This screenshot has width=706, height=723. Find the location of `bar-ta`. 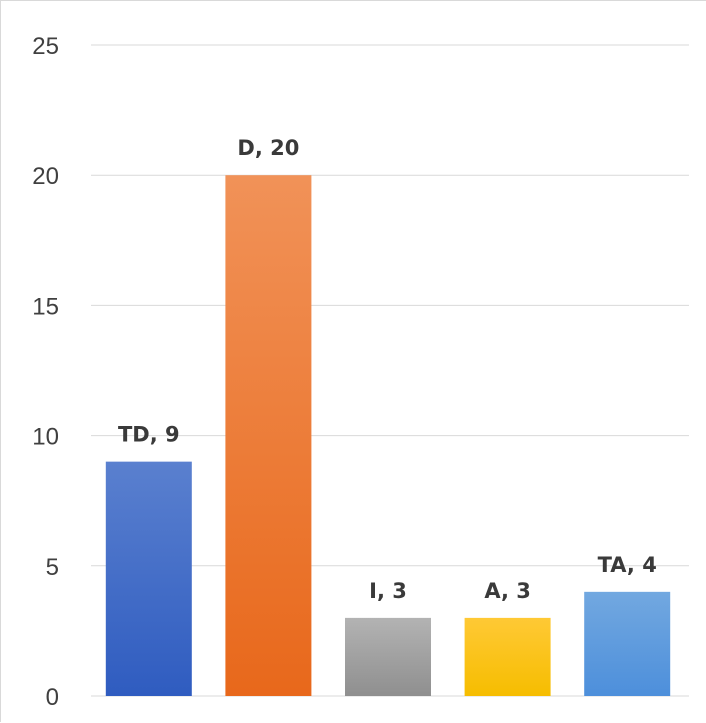

bar-ta is located at coordinates (627, 643).